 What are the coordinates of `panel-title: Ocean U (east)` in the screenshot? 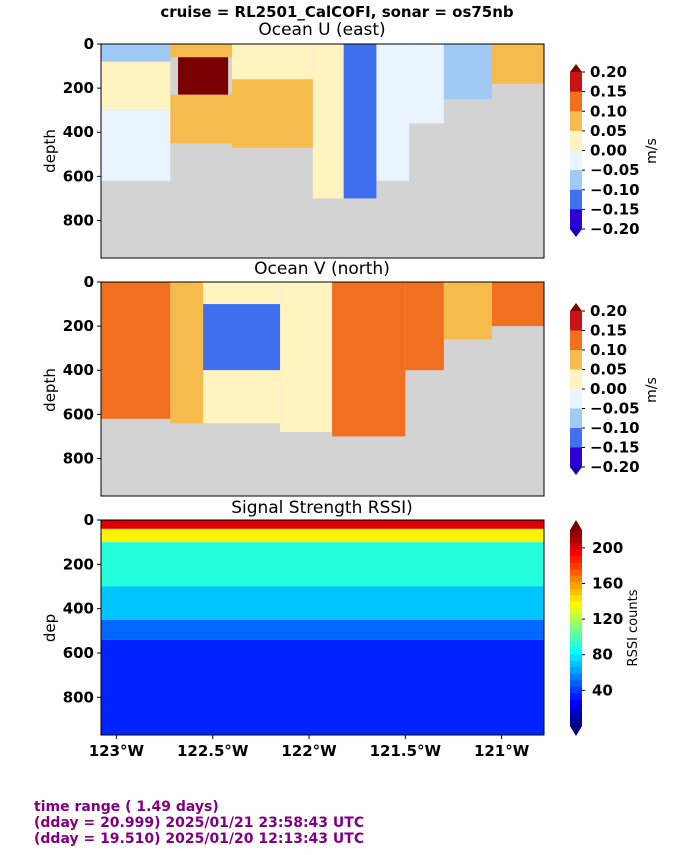 It's located at (321, 30).